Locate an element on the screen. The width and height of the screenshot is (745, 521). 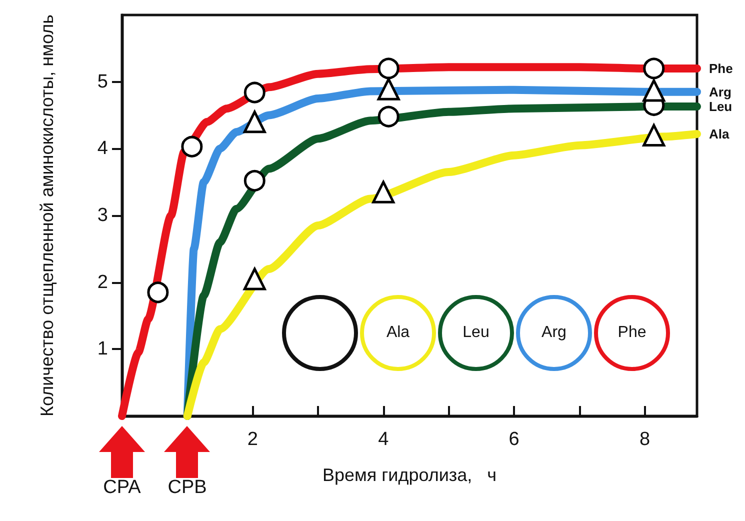
text: CPA is located at coordinates (122, 488).